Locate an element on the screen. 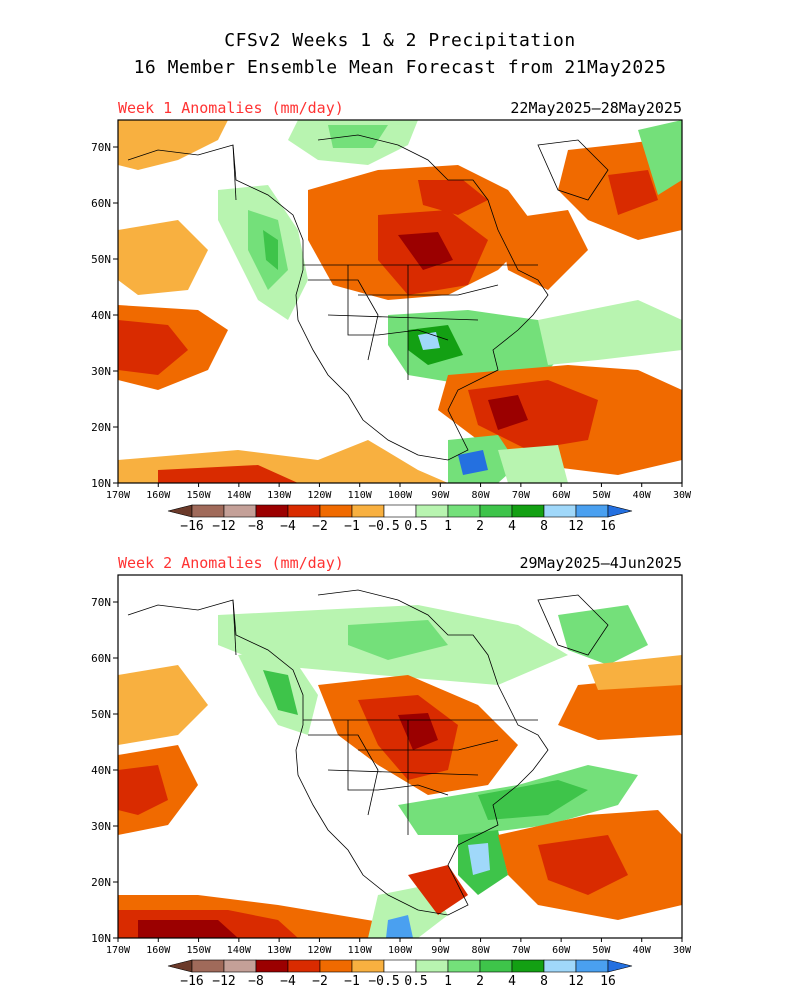 The width and height of the screenshot is (800, 1000). week2-lon-label: 90W is located at coordinates (440, 950).